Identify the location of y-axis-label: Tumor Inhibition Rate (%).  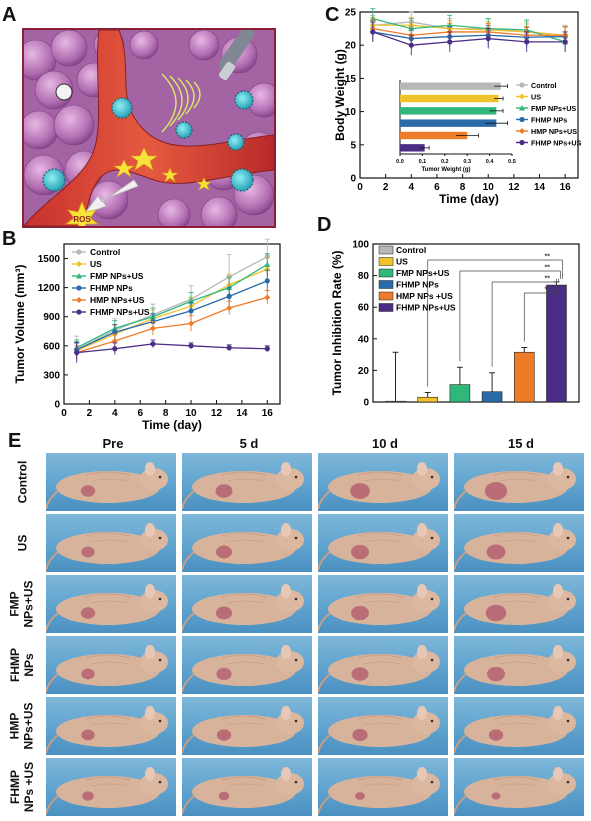
(337, 322).